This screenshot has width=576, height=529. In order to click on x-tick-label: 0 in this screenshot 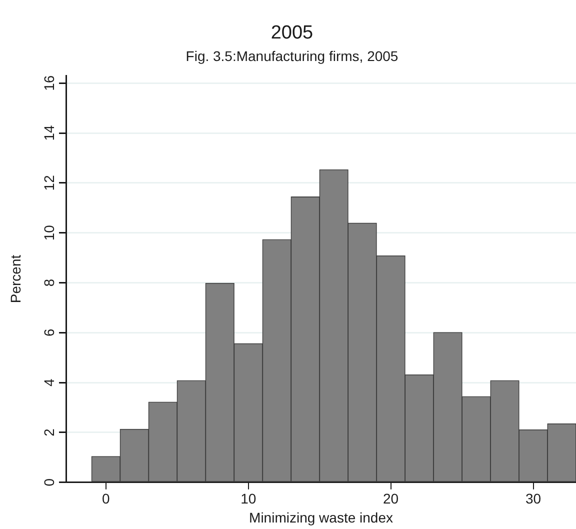, I will do `click(106, 498)`.